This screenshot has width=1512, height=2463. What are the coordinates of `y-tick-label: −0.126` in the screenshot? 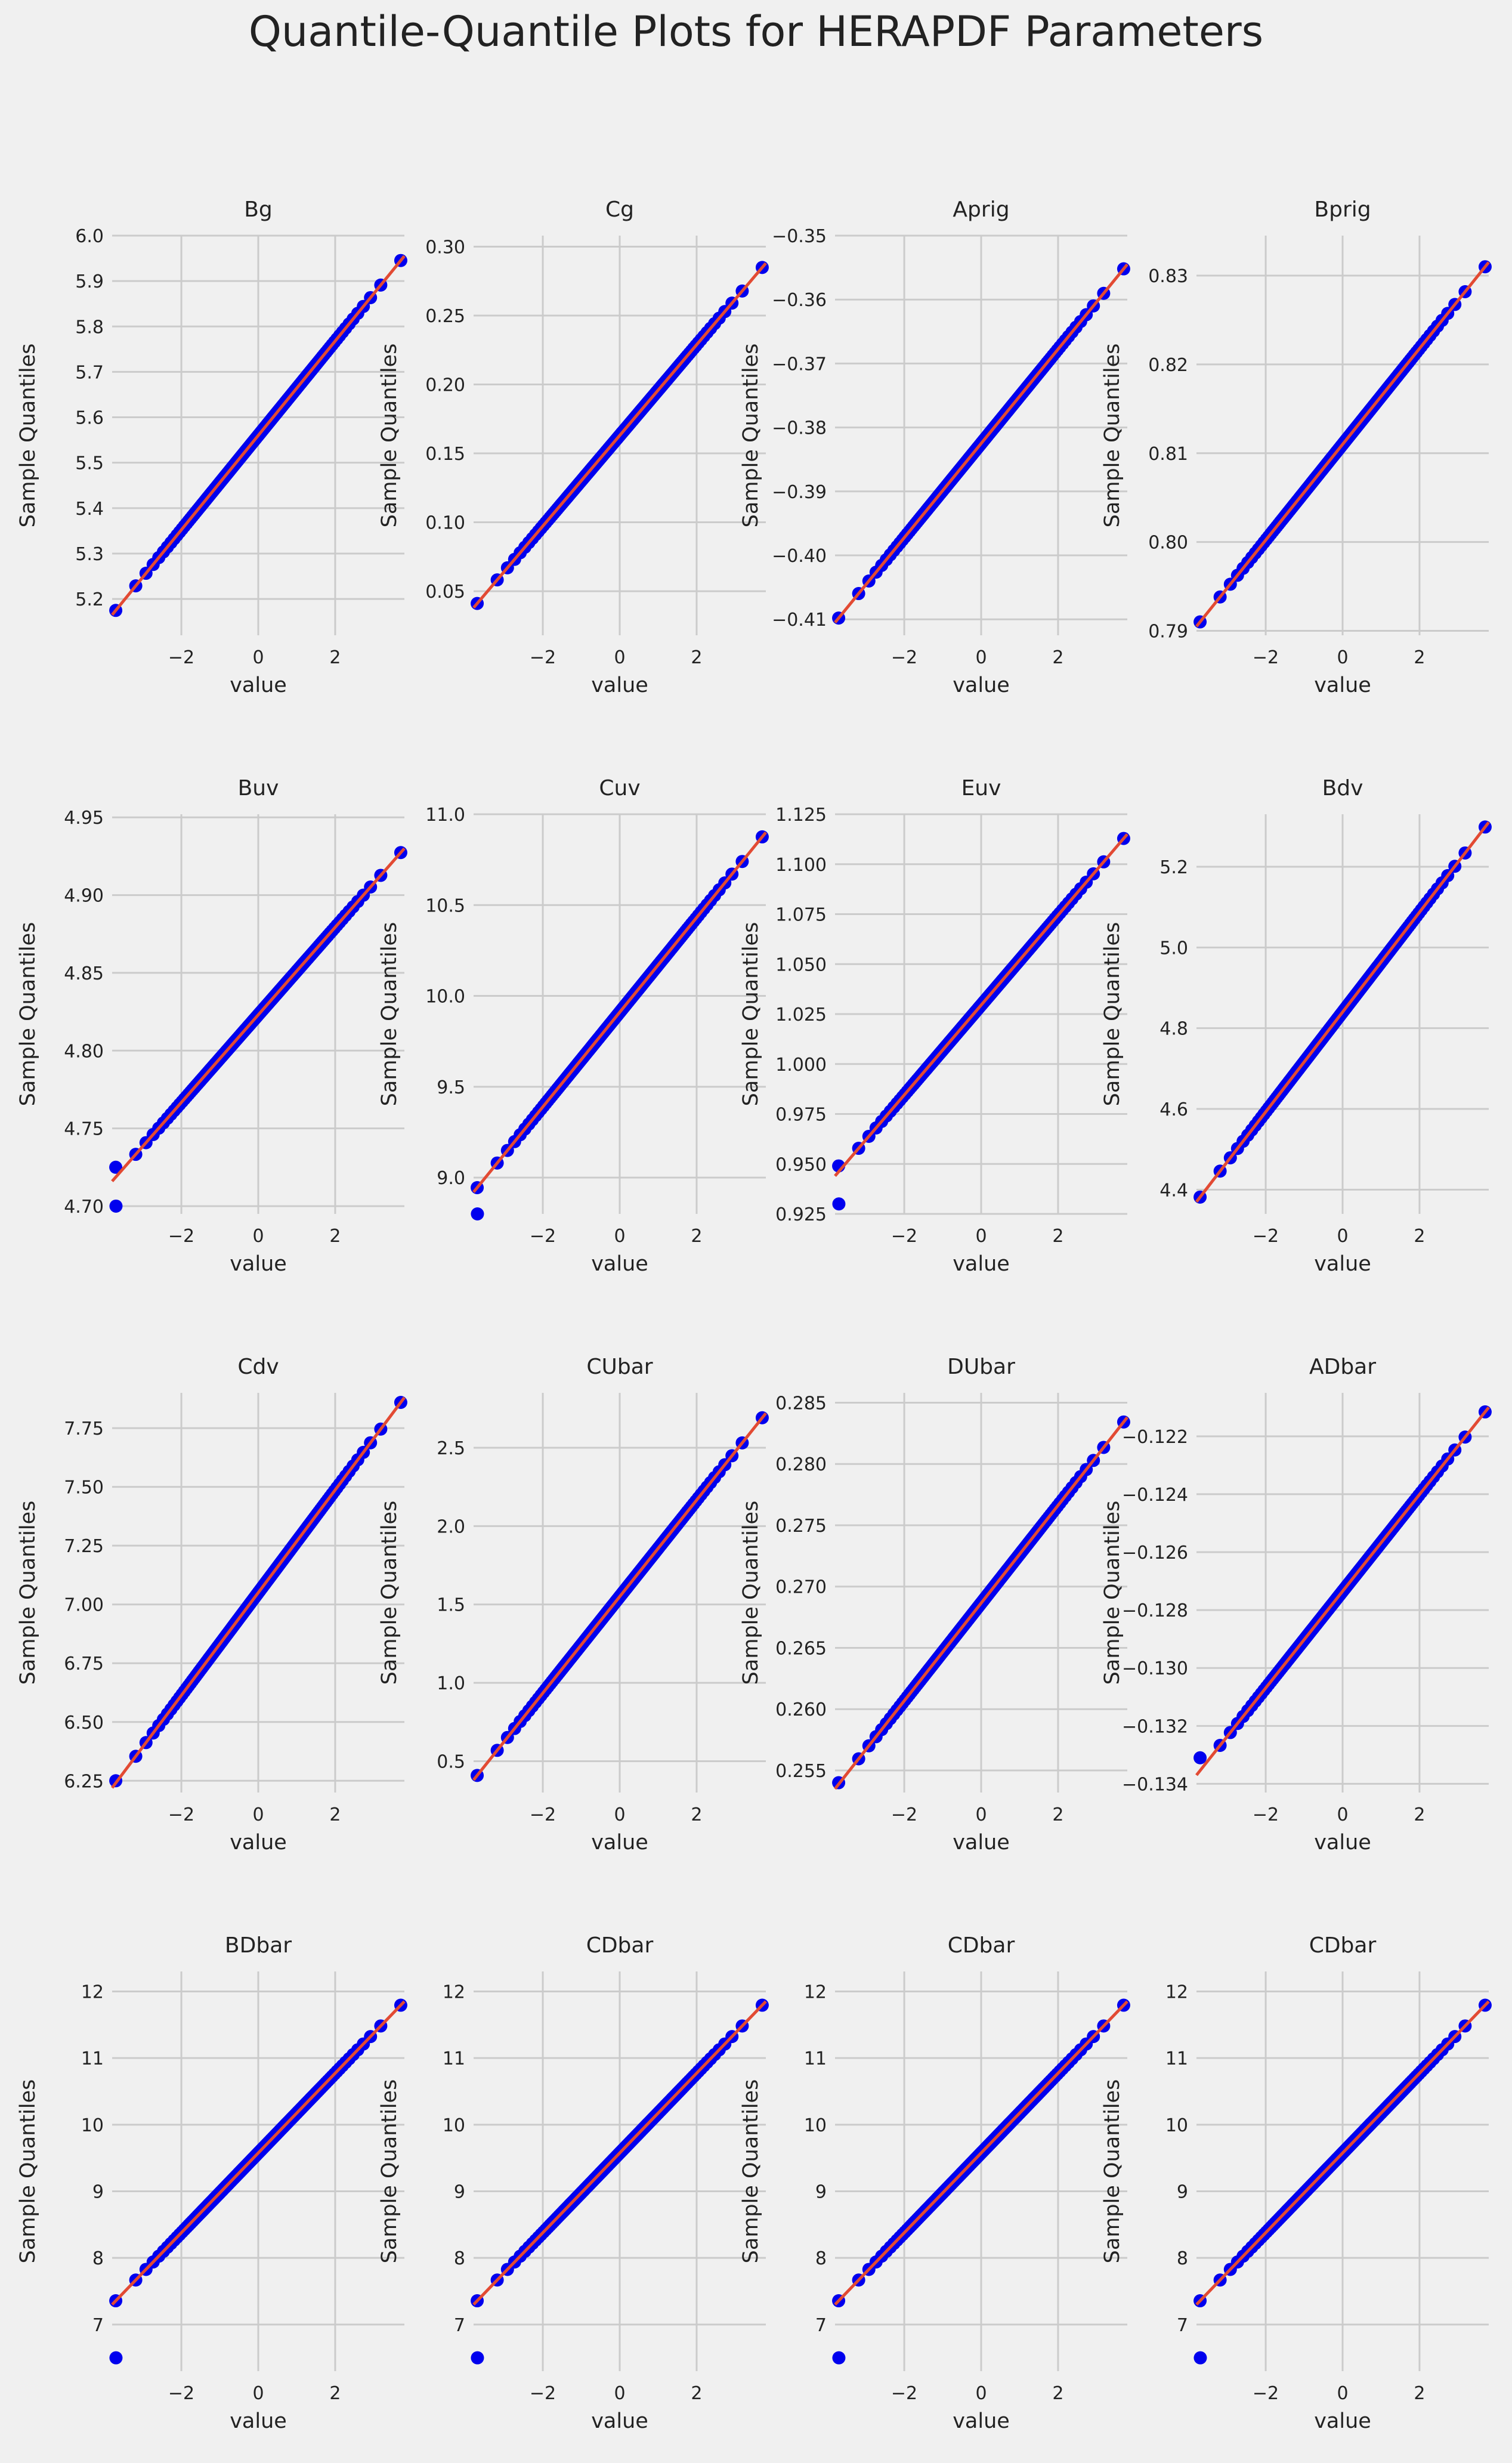 It's located at (1155, 1553).